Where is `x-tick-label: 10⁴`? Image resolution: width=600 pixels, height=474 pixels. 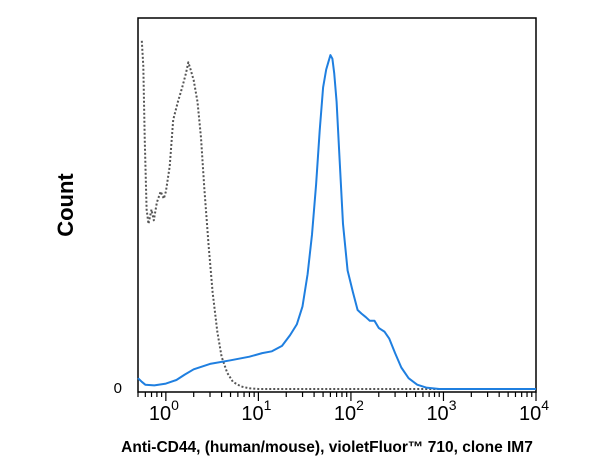 x-tick-label: 10⁴ is located at coordinates (534, 411).